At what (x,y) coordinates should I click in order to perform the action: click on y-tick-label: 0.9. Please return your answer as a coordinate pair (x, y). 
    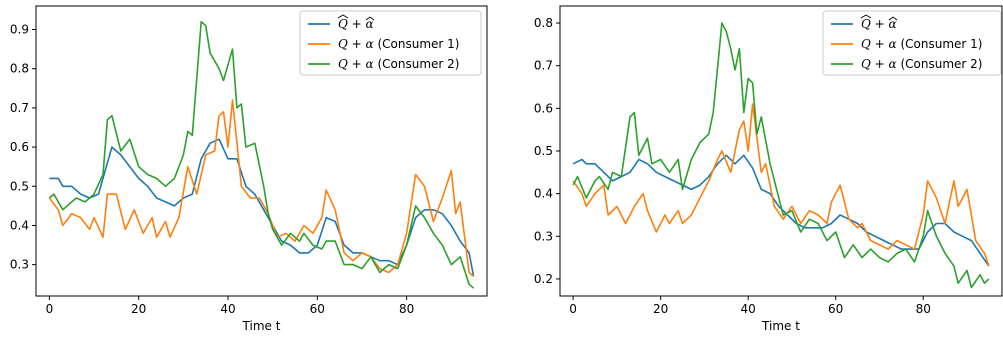
    Looking at the image, I should click on (19, 30).